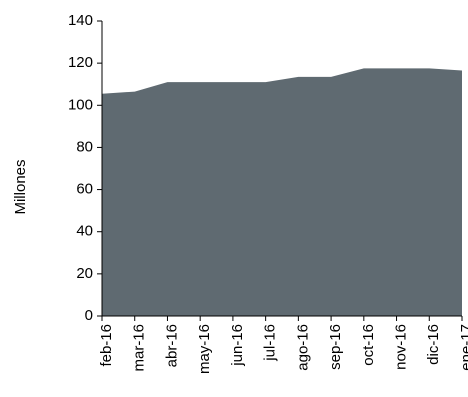  I want to click on y-tick-label: 20, so click(84, 273).